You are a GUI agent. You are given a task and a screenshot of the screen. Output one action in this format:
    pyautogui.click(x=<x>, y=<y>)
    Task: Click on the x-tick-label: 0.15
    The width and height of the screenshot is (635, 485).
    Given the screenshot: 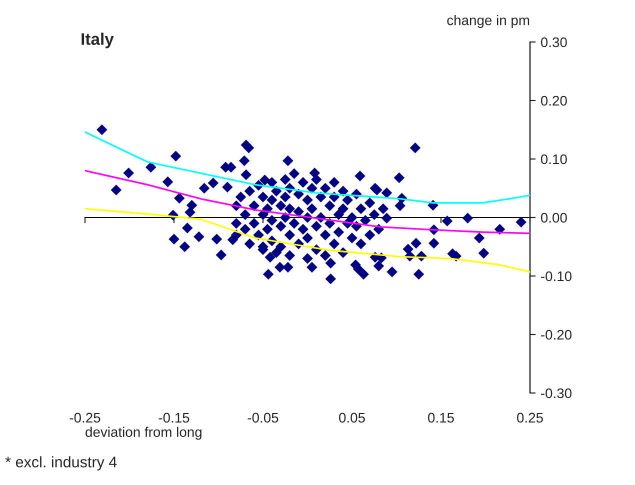 What is the action you would take?
    pyautogui.click(x=441, y=417)
    